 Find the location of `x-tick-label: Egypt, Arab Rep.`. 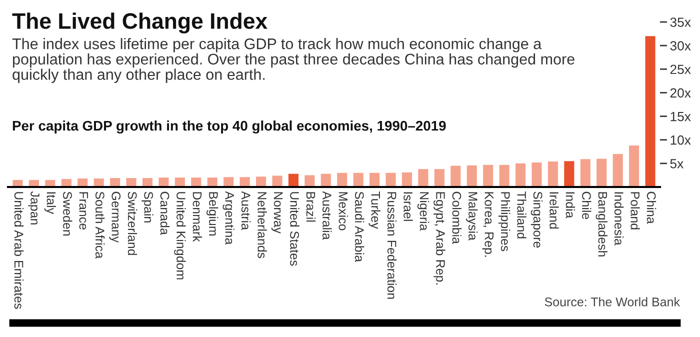

x-tick-label: Egypt, Arab Rep. is located at coordinates (440, 238).